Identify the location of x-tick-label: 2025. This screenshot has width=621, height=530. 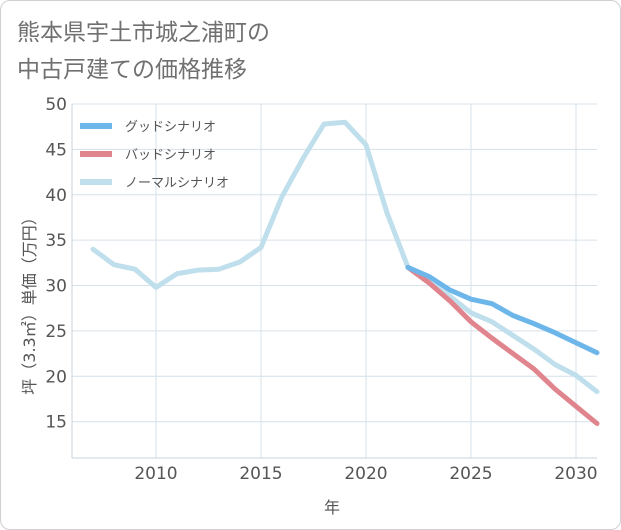
(470, 474).